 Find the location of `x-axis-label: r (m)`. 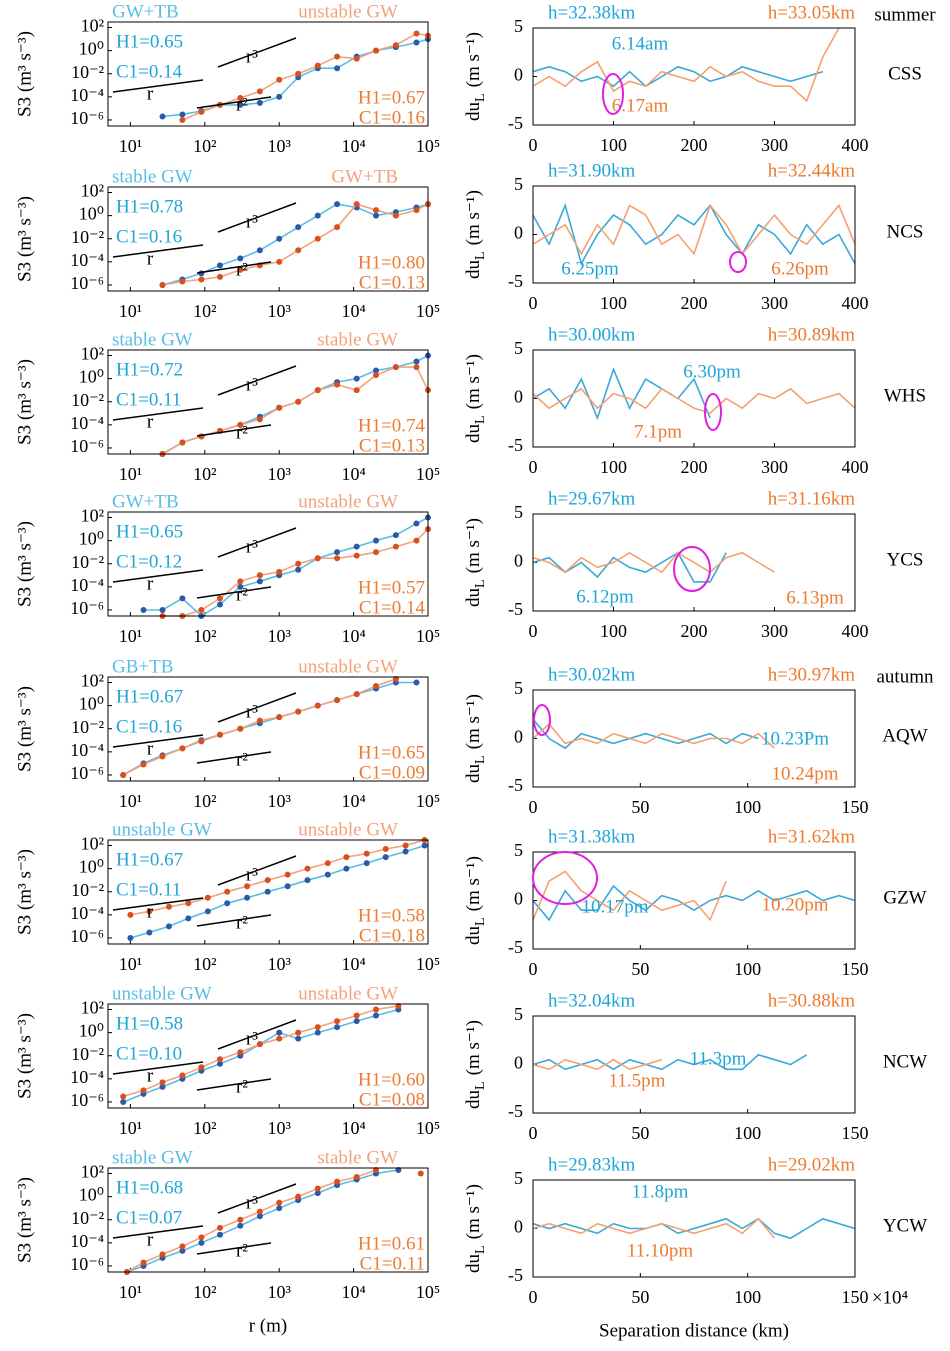

x-axis-label: r (m) is located at coordinates (268, 1325).